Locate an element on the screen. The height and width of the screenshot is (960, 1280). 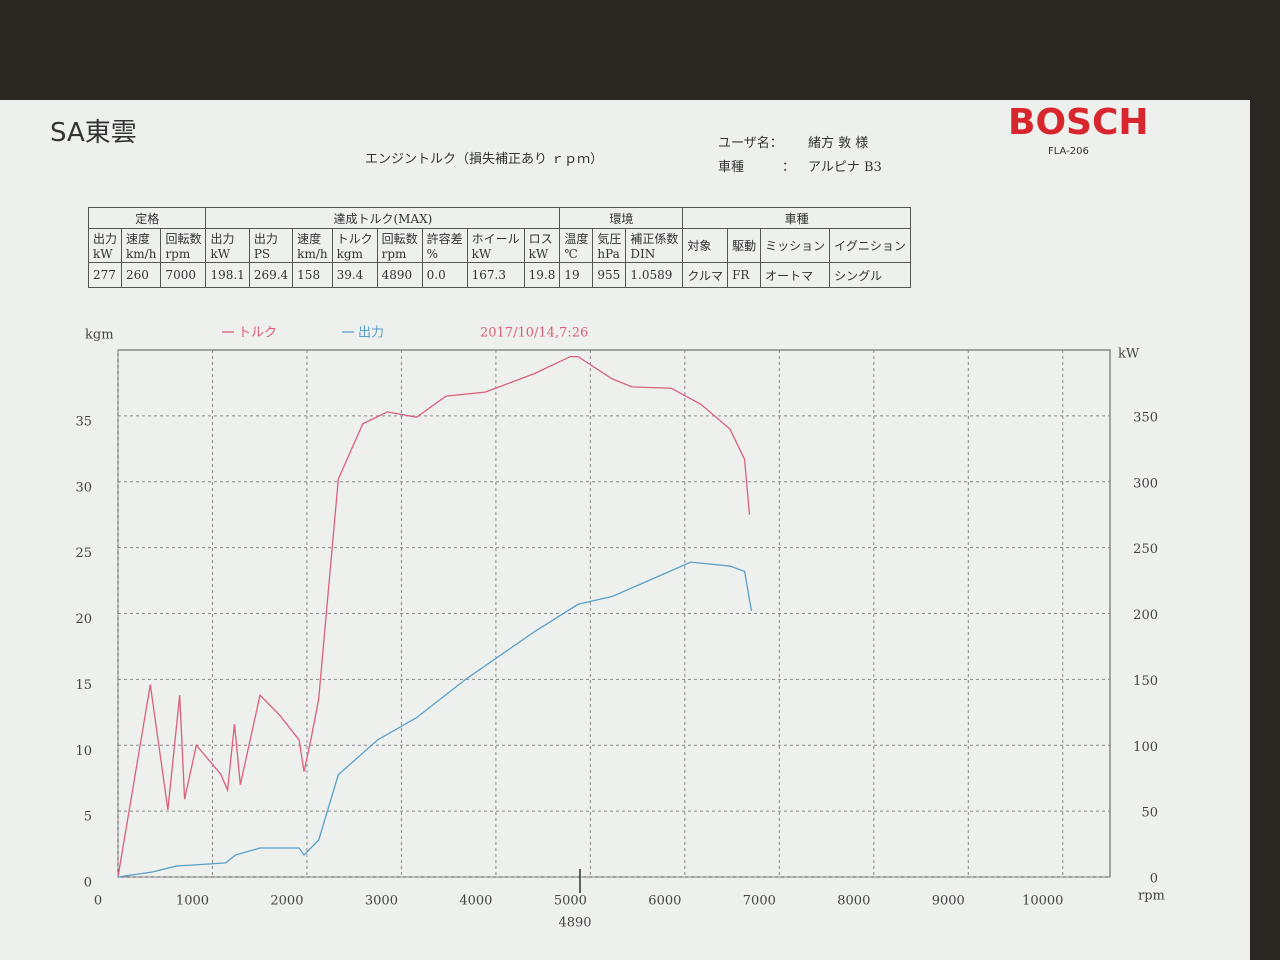
user-label: ユーザ名： is located at coordinates (750, 143).